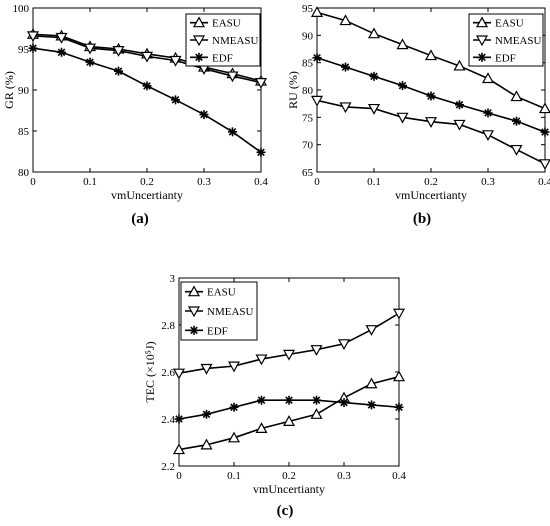 Image resolution: width=550 pixels, height=526 pixels. I want to click on y-tick-label: 2.6, so click(168, 373).